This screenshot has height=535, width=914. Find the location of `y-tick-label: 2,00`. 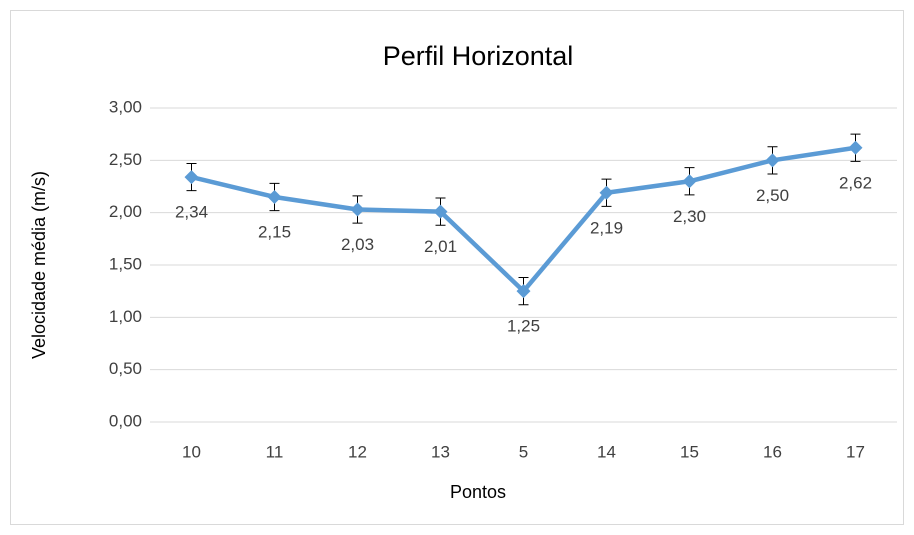

y-tick-label: 2,00 is located at coordinates (125, 211).